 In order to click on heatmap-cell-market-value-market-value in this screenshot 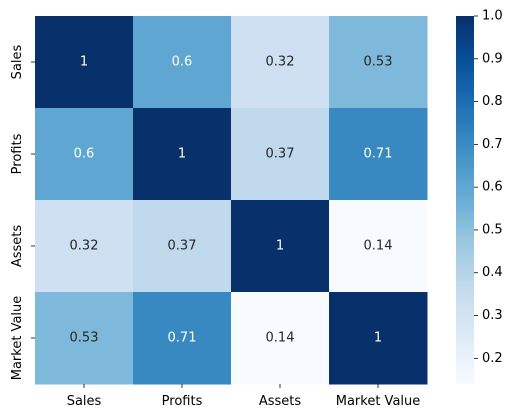, I will do `click(378, 338)`.